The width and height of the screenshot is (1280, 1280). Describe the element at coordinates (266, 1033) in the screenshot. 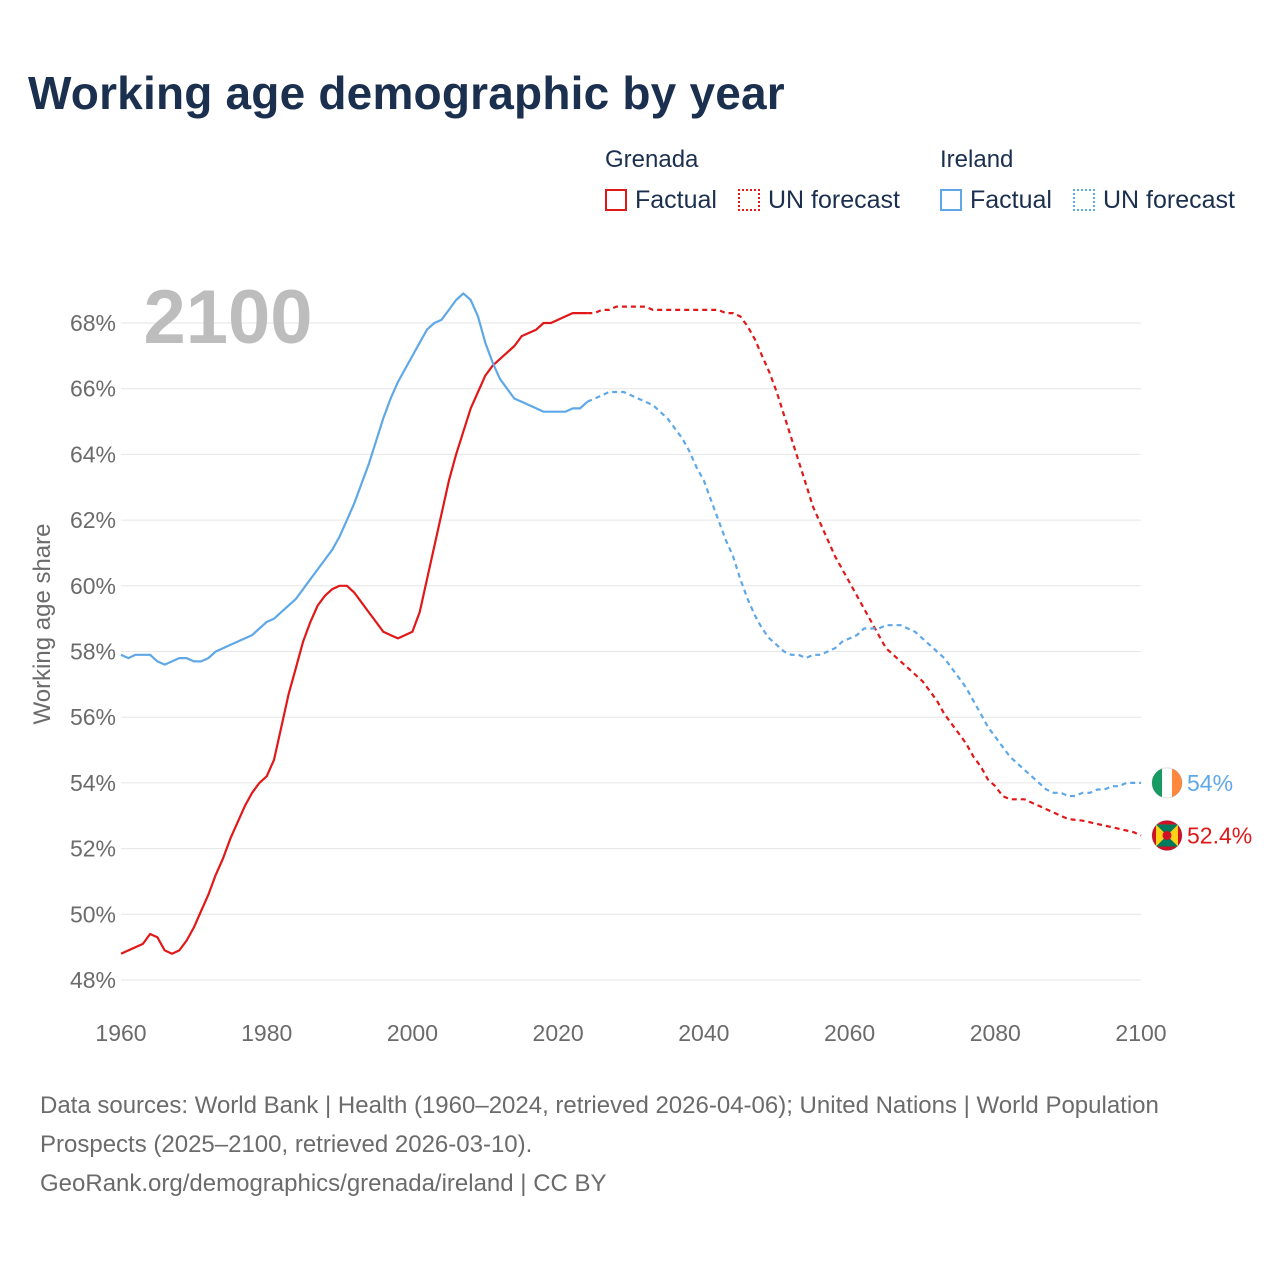

I see `x-tick-label: 1980` at that location.